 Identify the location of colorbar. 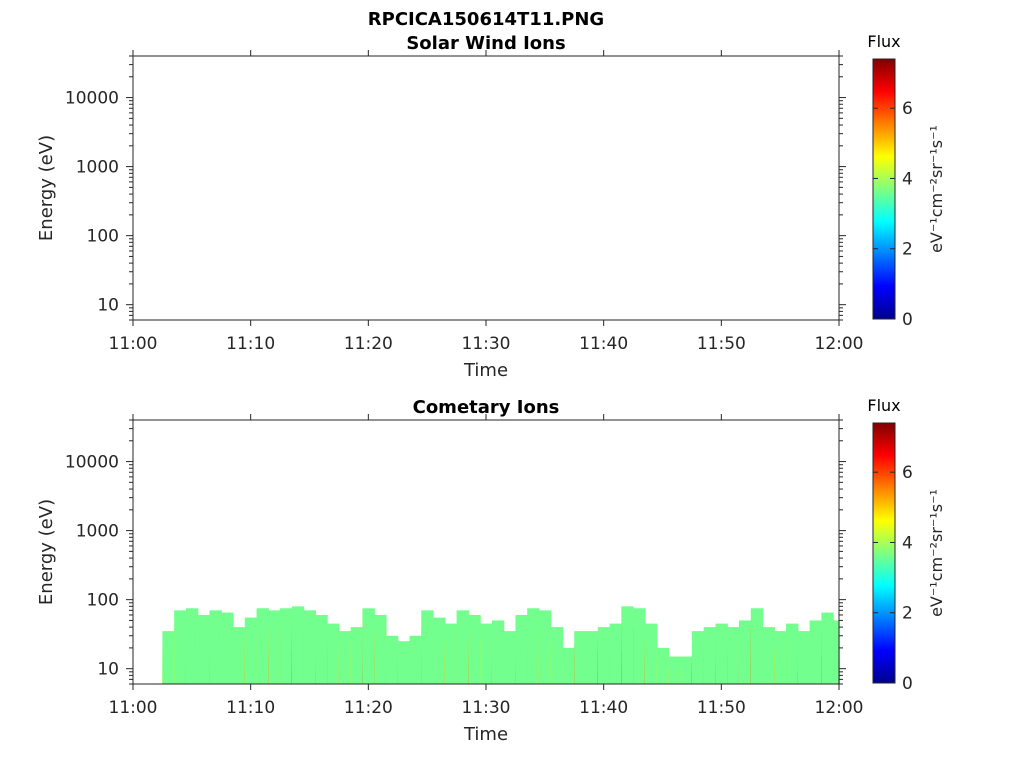
(884, 189).